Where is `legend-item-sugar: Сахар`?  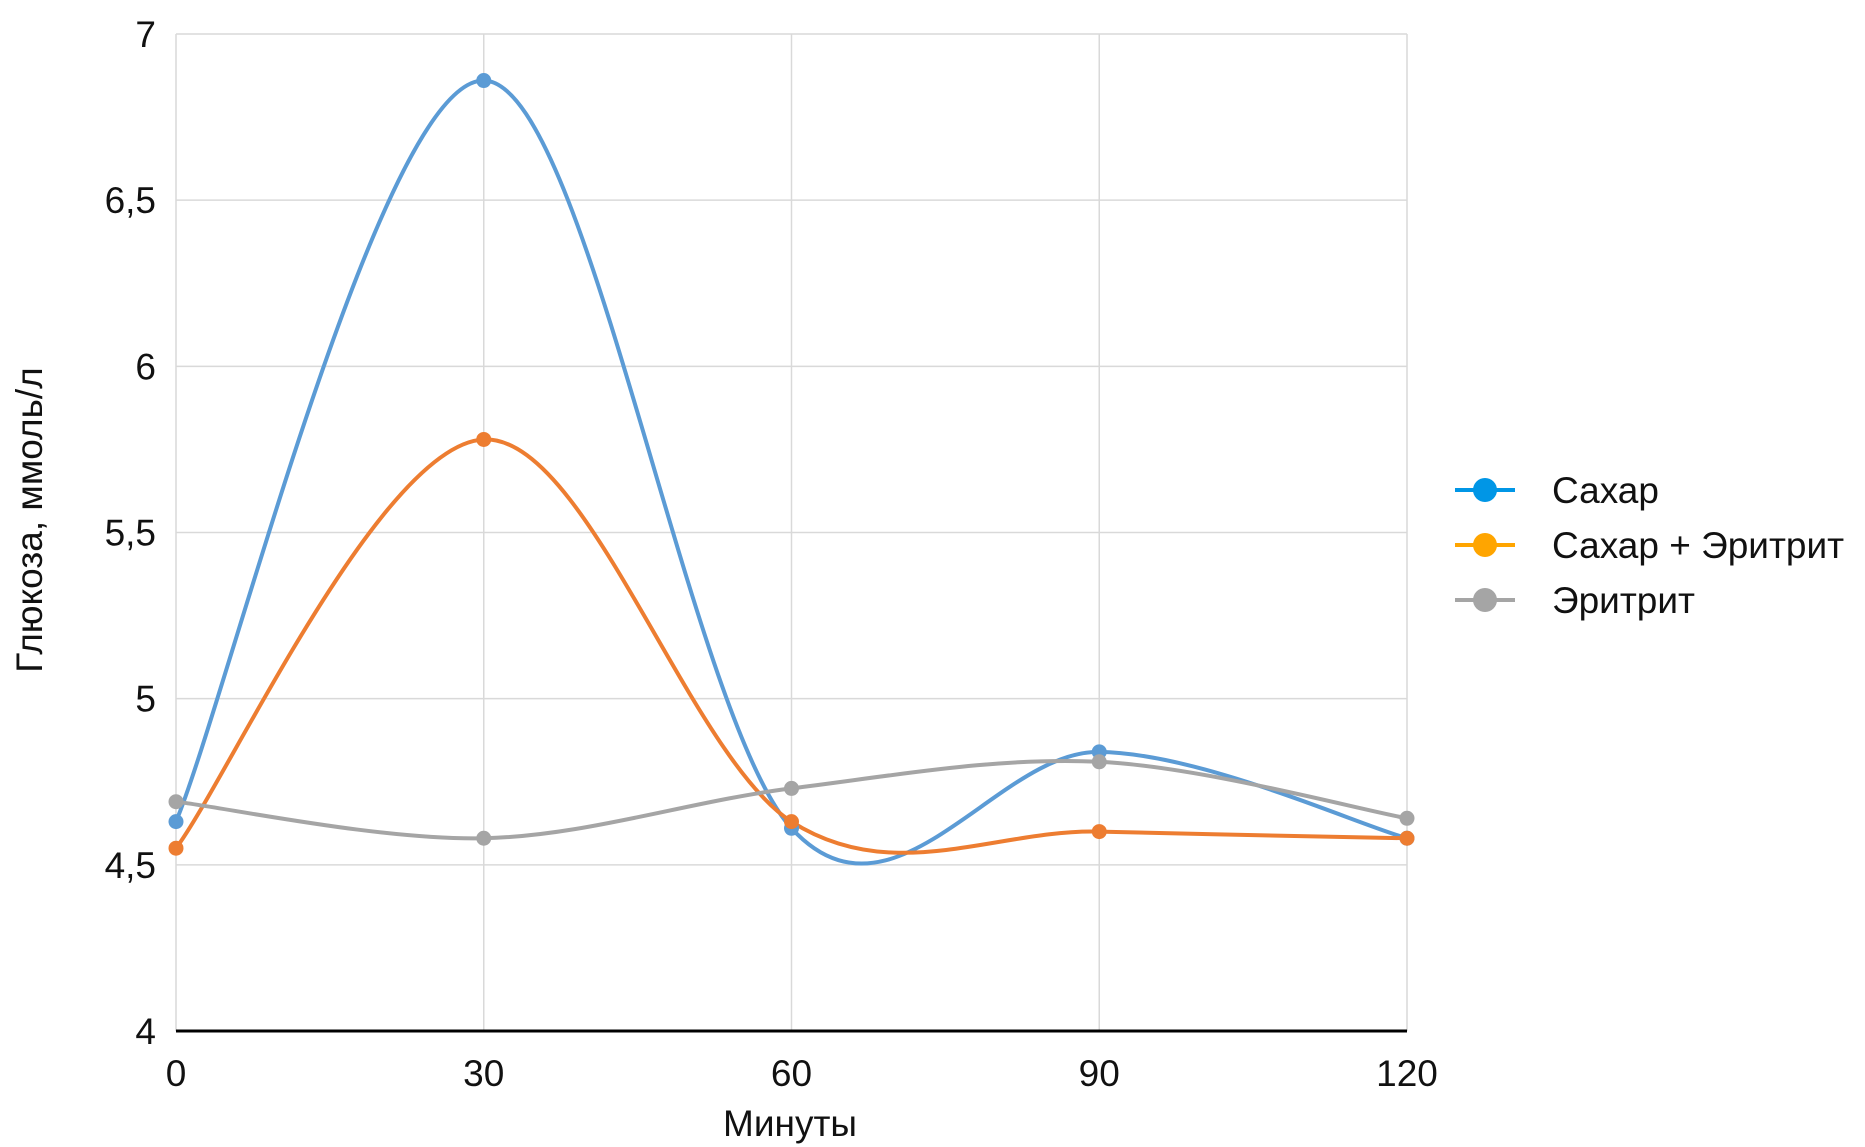
legend-item-sugar: Сахар is located at coordinates (1557, 490).